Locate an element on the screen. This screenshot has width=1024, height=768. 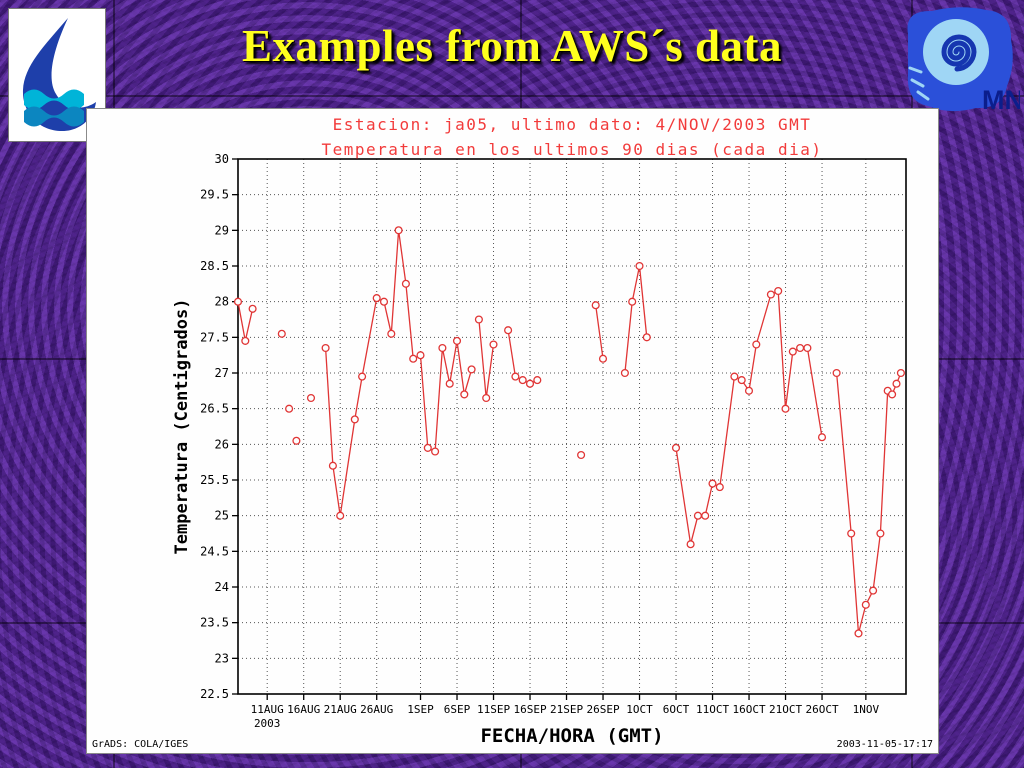
logo-sparkles is located at coordinates (919, 83).